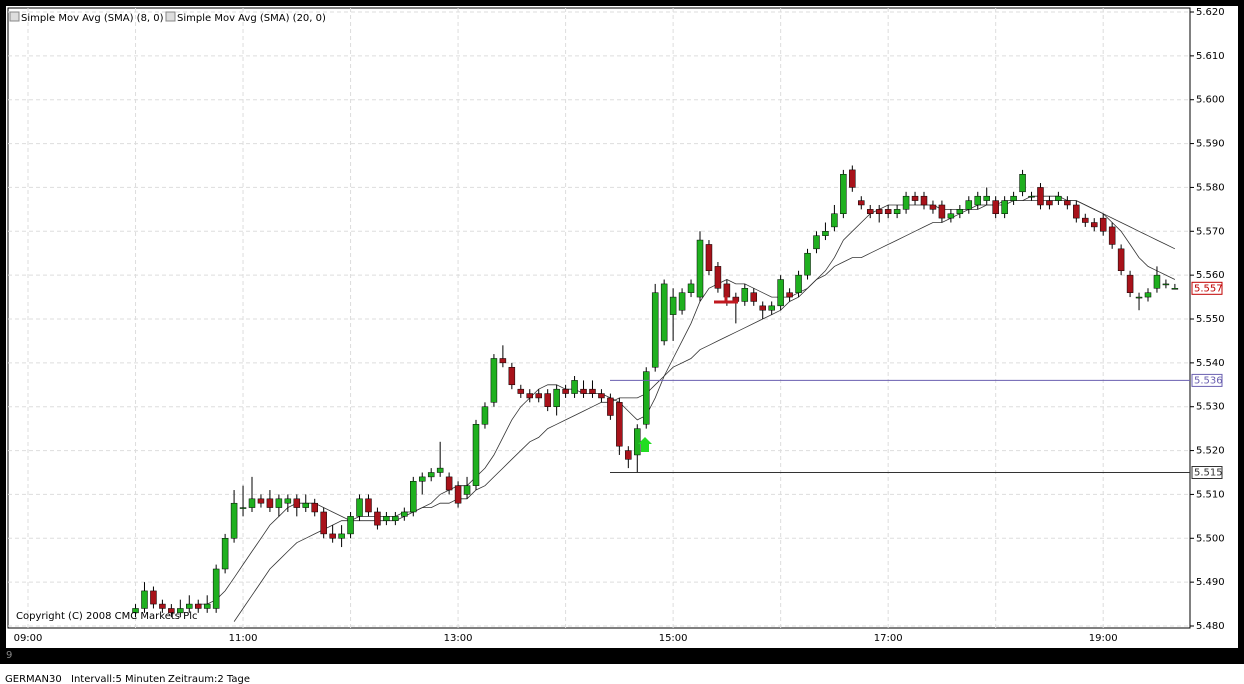 This screenshot has width=1244, height=684. I want to click on y-tick-label: 5.560, so click(1210, 275).